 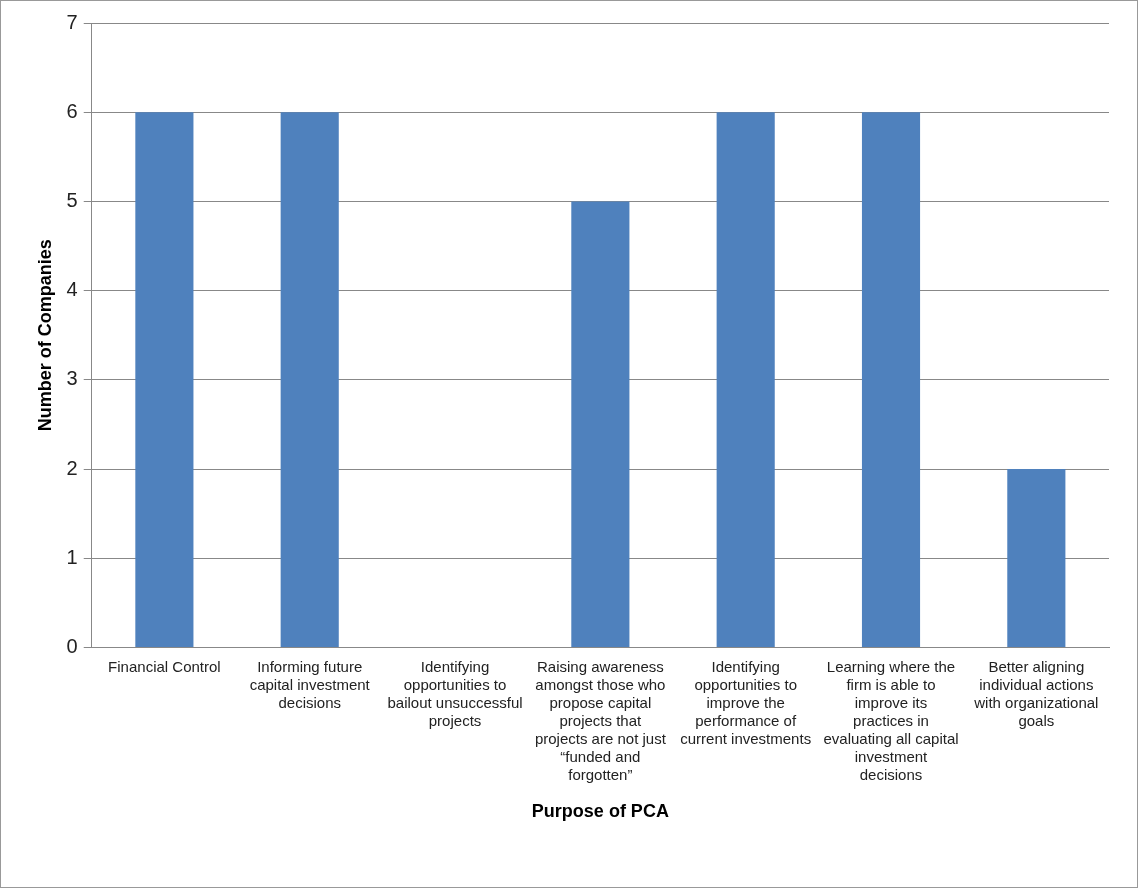 I want to click on x-tick-label: Identifying opportunities to improve the performance of current investments, so click(x=746, y=702).